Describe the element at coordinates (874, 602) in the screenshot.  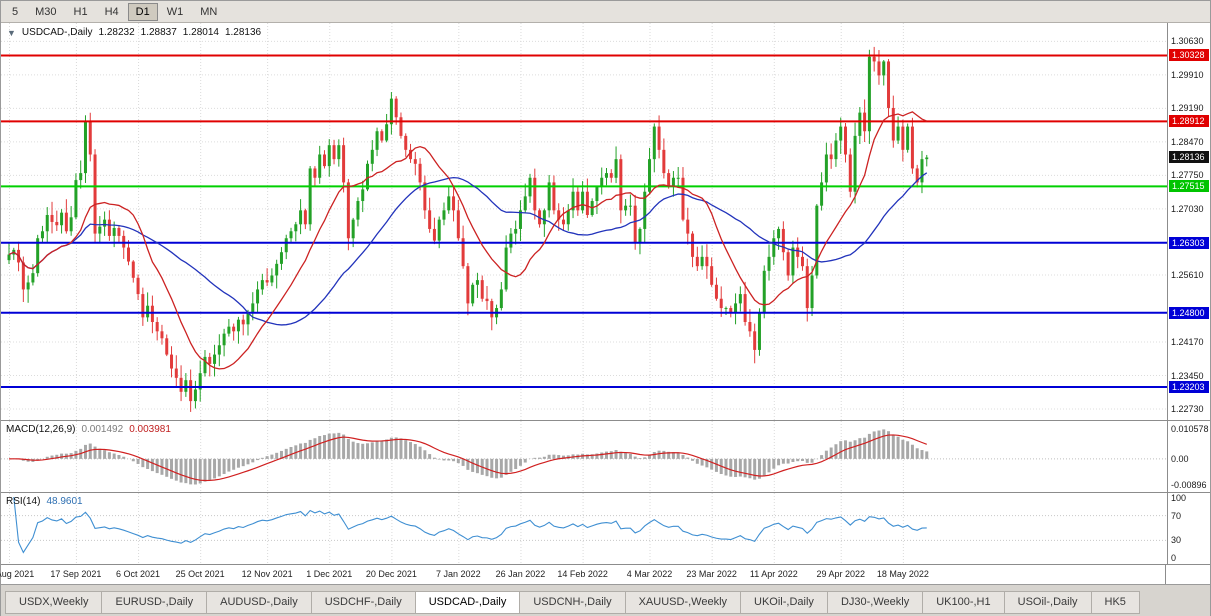
I see `chart-tab-dj30-weekly: DJ30-,Weekly` at that location.